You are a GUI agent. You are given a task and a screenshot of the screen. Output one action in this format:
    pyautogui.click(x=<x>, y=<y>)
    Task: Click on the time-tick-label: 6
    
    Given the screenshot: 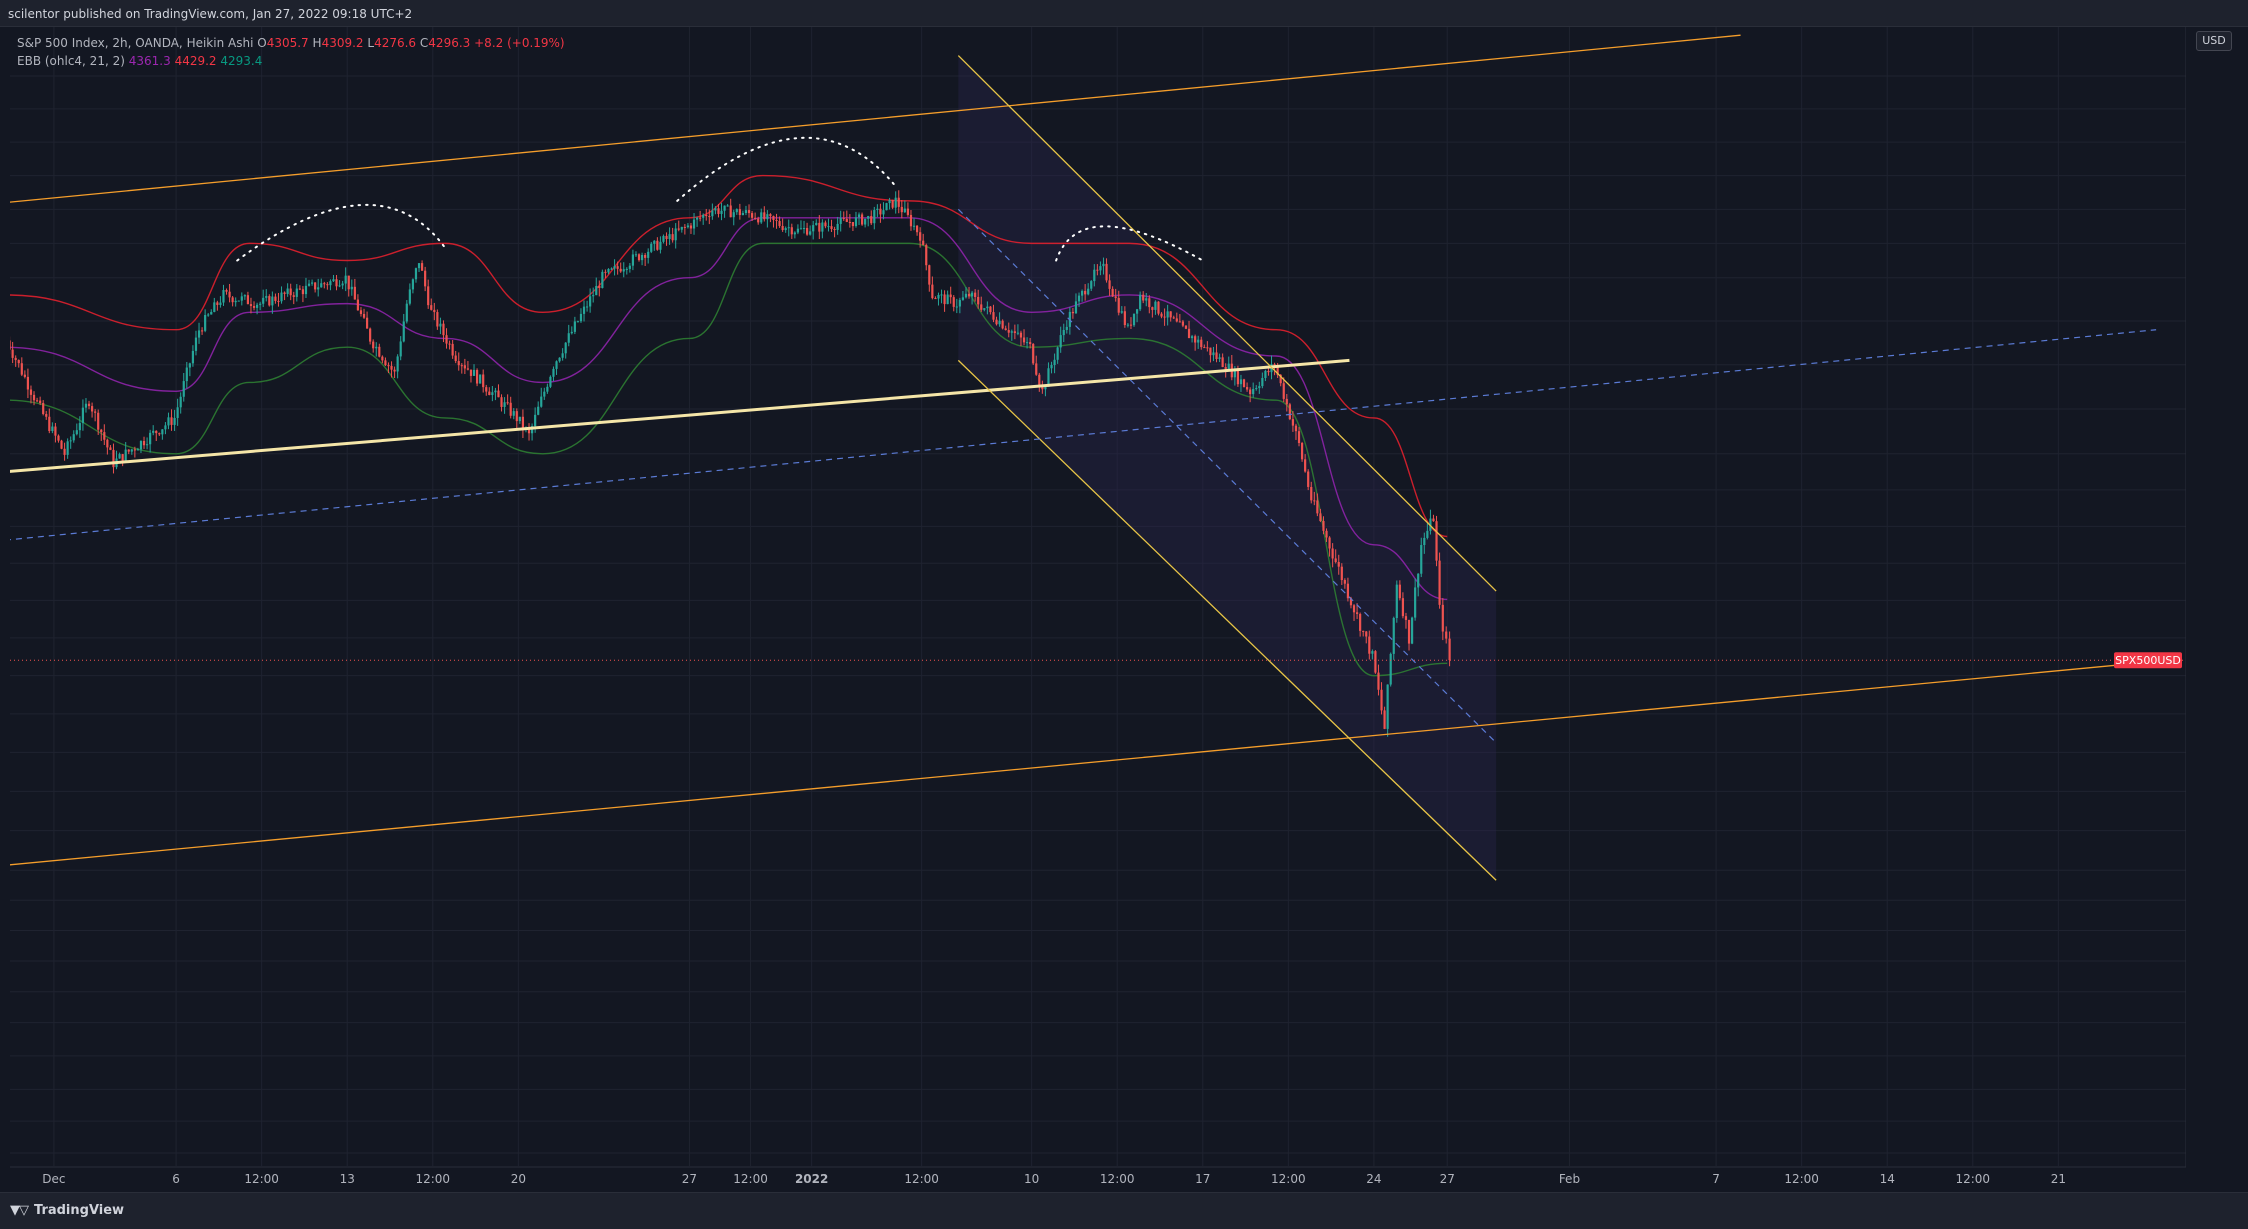 What is the action you would take?
    pyautogui.click(x=176, y=1179)
    